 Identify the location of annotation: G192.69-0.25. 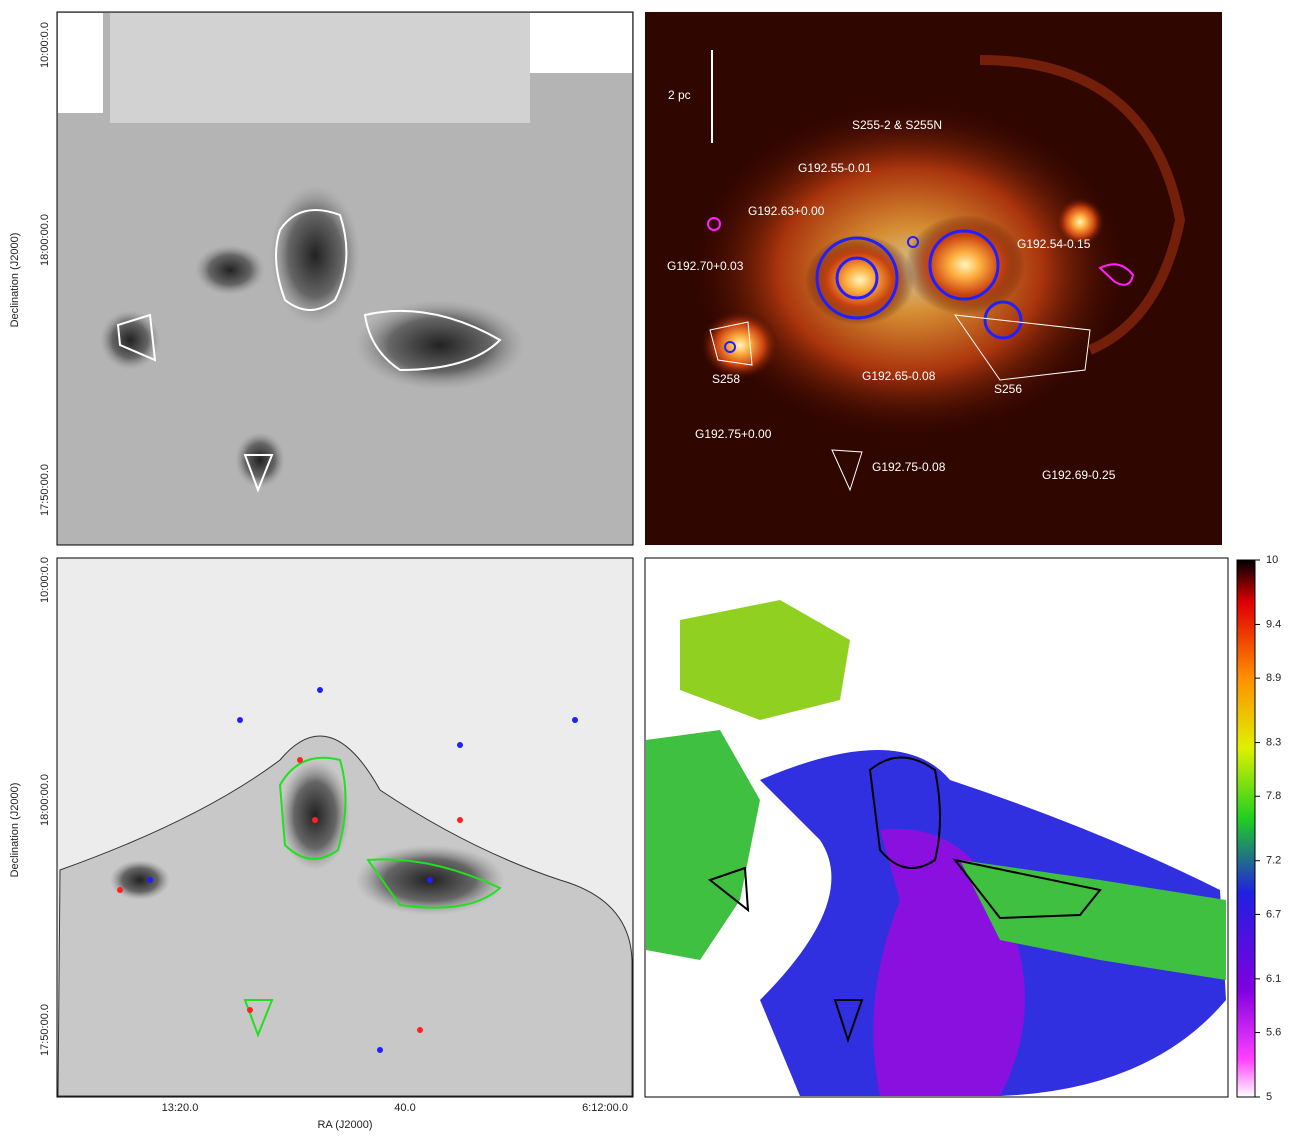
(1079, 475).